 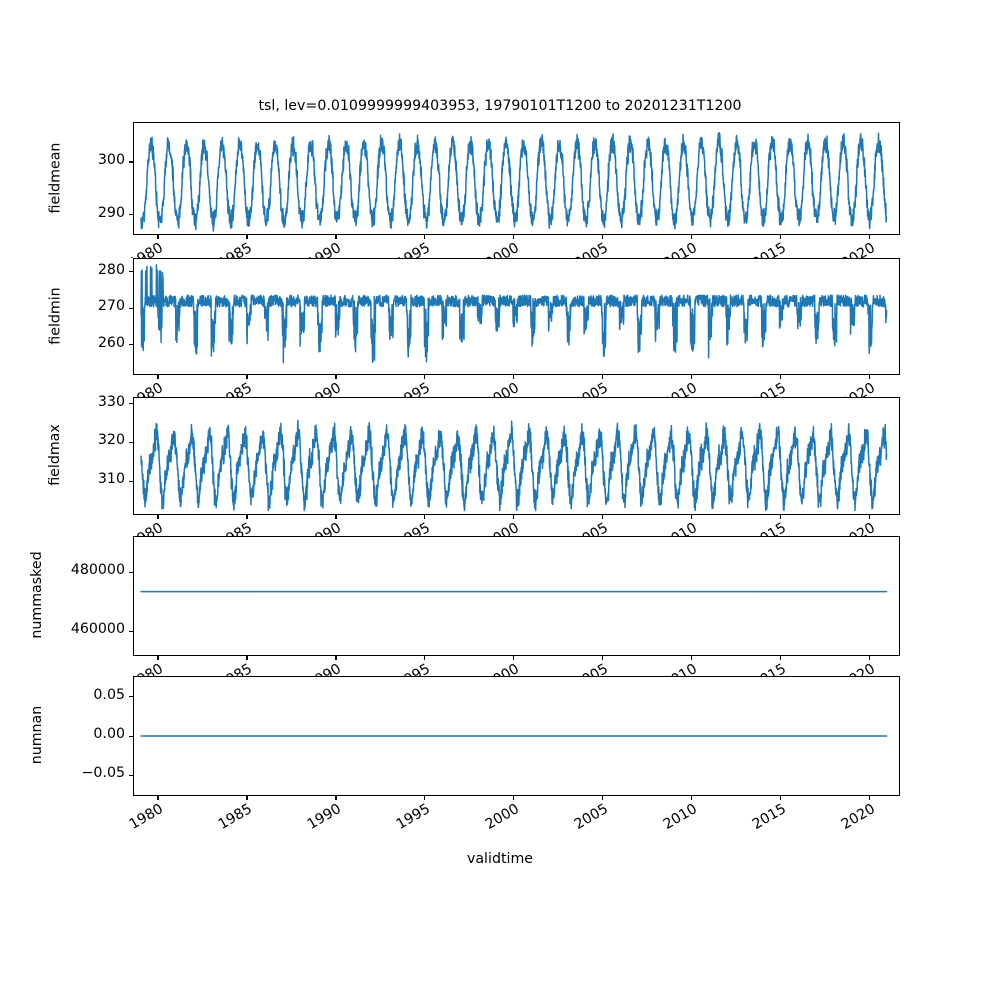 I want to click on x-tick-label-fieldmean-5: 2005, so click(x=591, y=249).